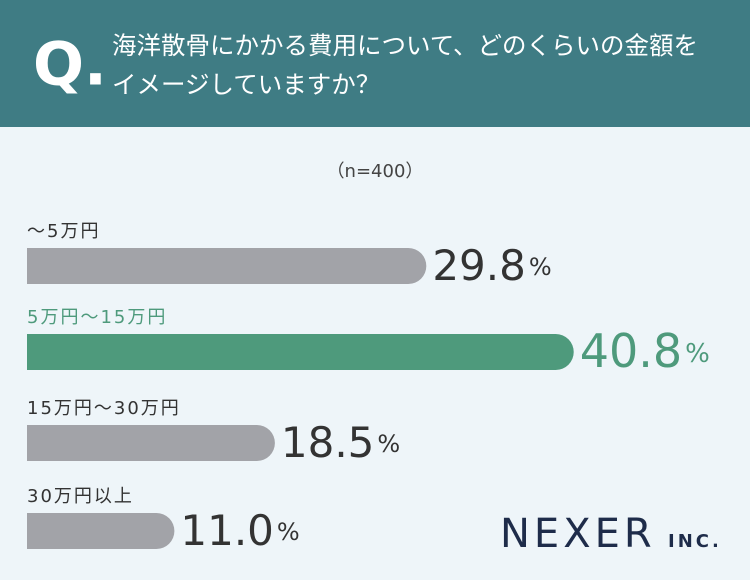 This screenshot has width=750, height=580. I want to click on value-label: 18.5%, so click(340, 442).